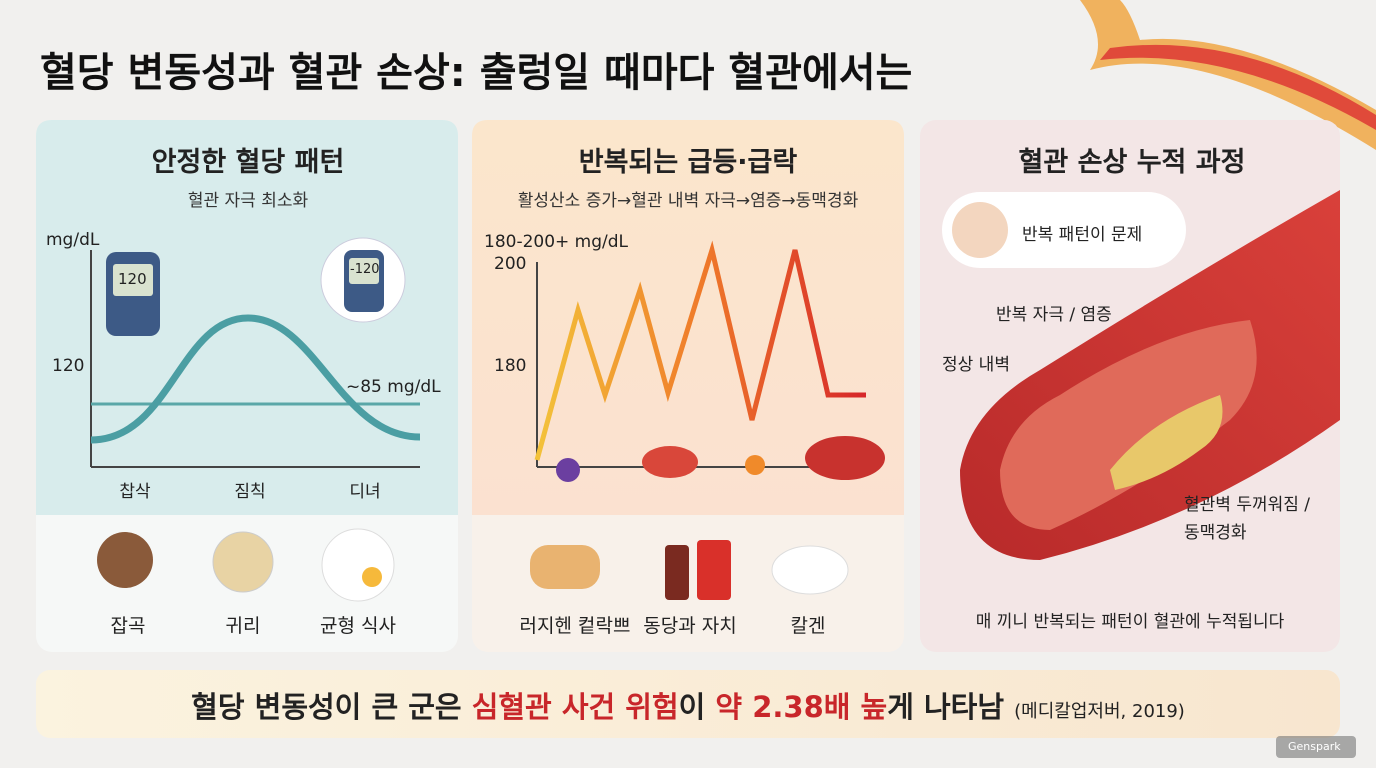 The image size is (1376, 768). I want to click on page-title: 혈당 변동성과 혈관 손상: 출렁일 때마다 혈관에서는, so click(476, 73).